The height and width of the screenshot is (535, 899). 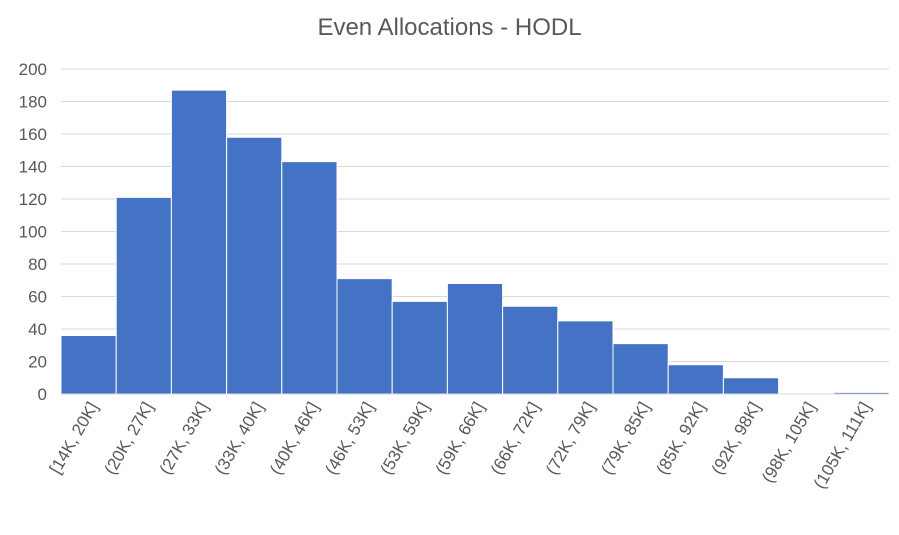 What do you see at coordinates (349, 438) in the screenshot?
I see `x-tick-label: (46K, 53K]` at bounding box center [349, 438].